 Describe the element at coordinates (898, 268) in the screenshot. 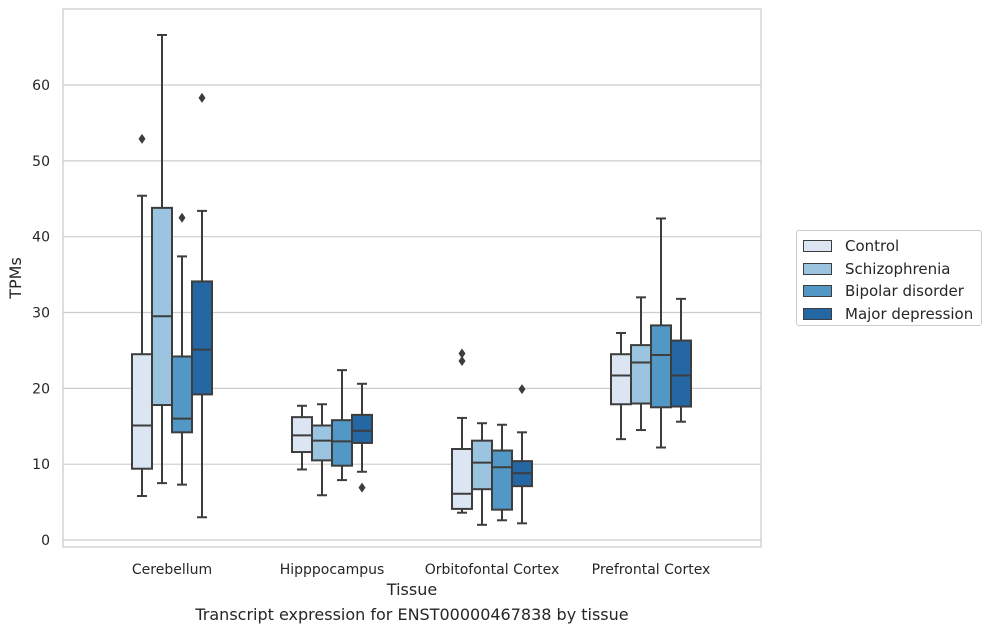

I see `legend-label: Schizophrenia` at that location.